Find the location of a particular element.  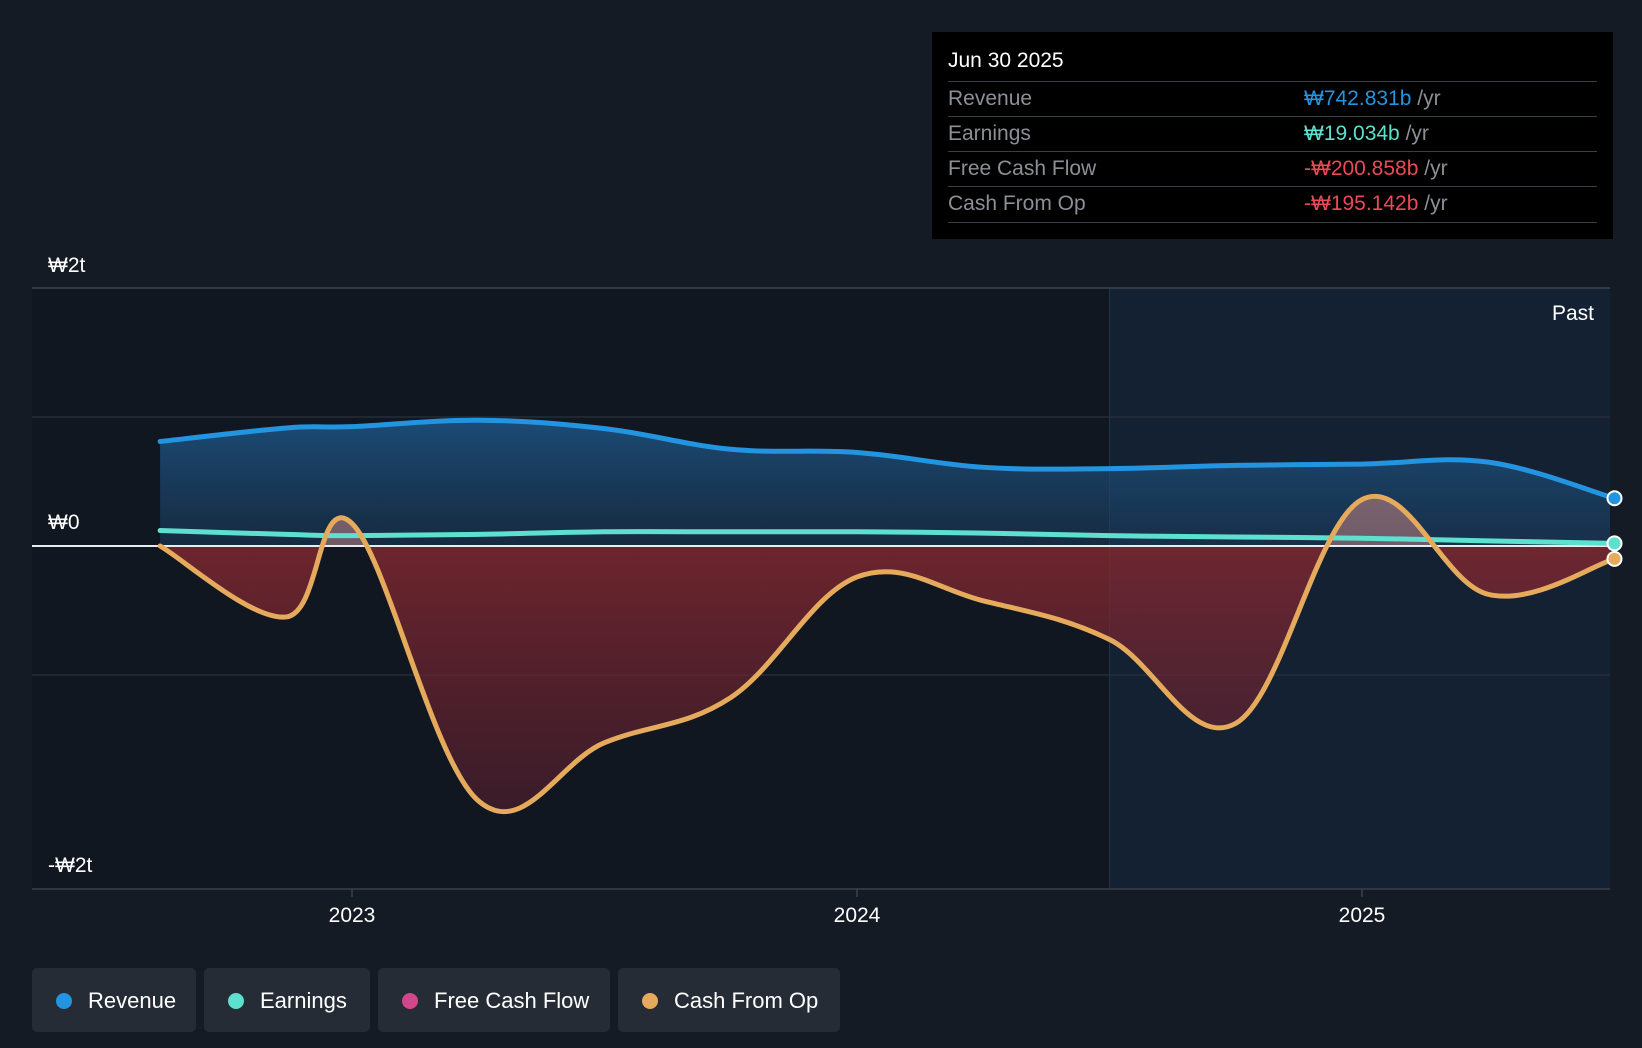

y-tick-label: ₩0 is located at coordinates (64, 522).